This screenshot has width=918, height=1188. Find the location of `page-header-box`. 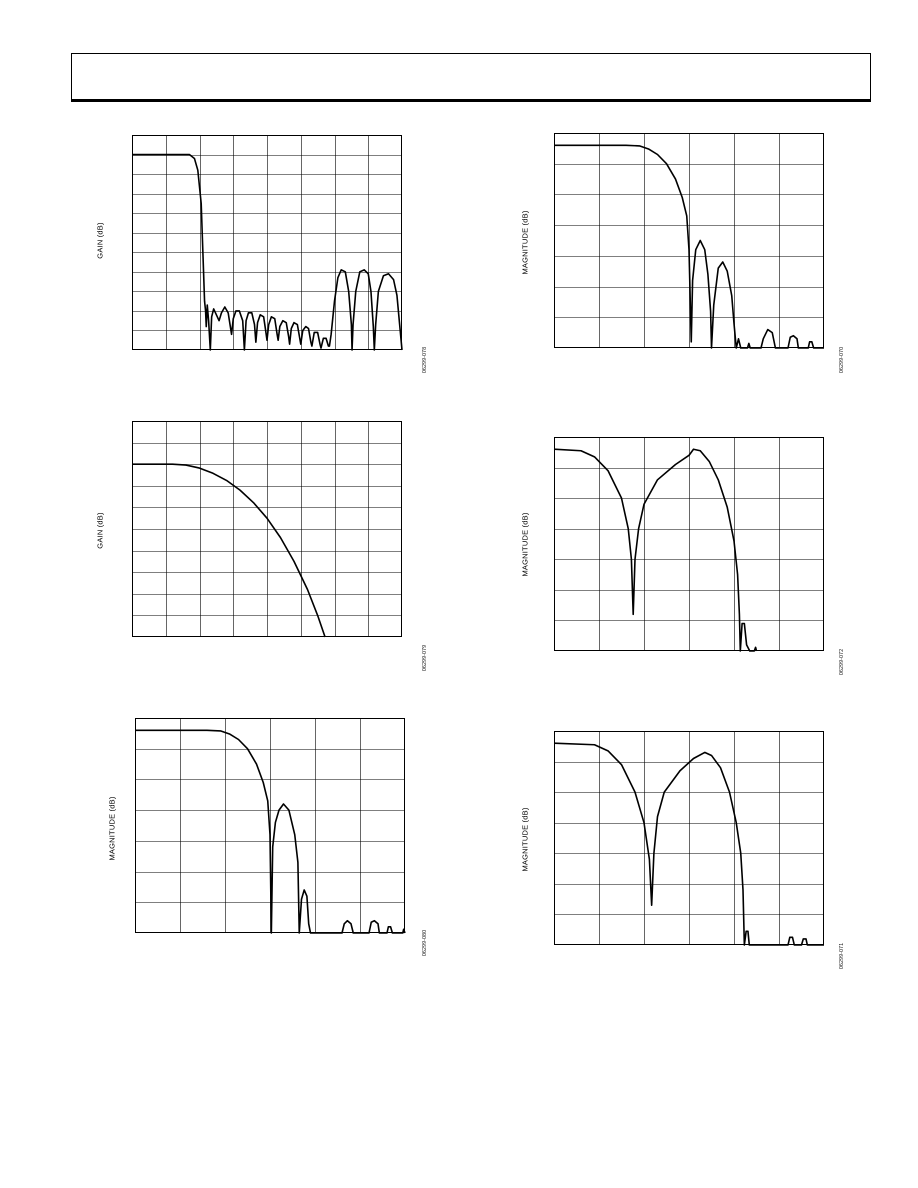

page-header-box is located at coordinates (471, 77).